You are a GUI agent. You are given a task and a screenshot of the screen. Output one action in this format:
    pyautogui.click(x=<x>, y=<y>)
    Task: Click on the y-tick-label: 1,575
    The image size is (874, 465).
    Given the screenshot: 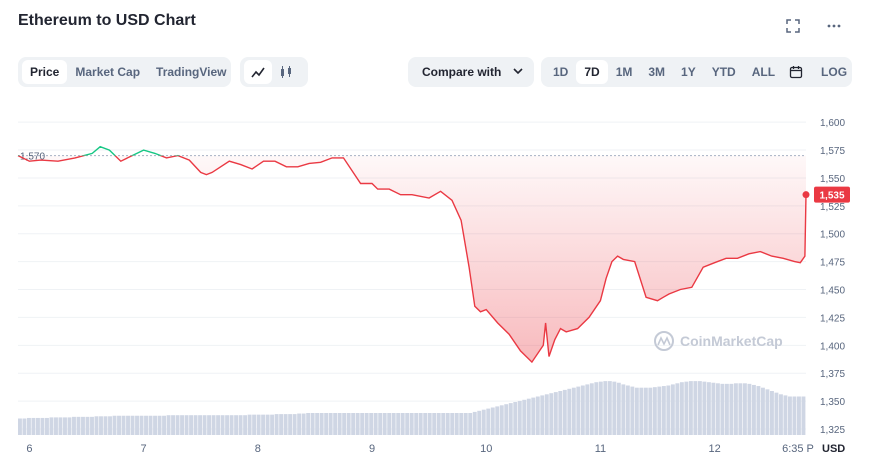 What is the action you would take?
    pyautogui.click(x=832, y=151)
    